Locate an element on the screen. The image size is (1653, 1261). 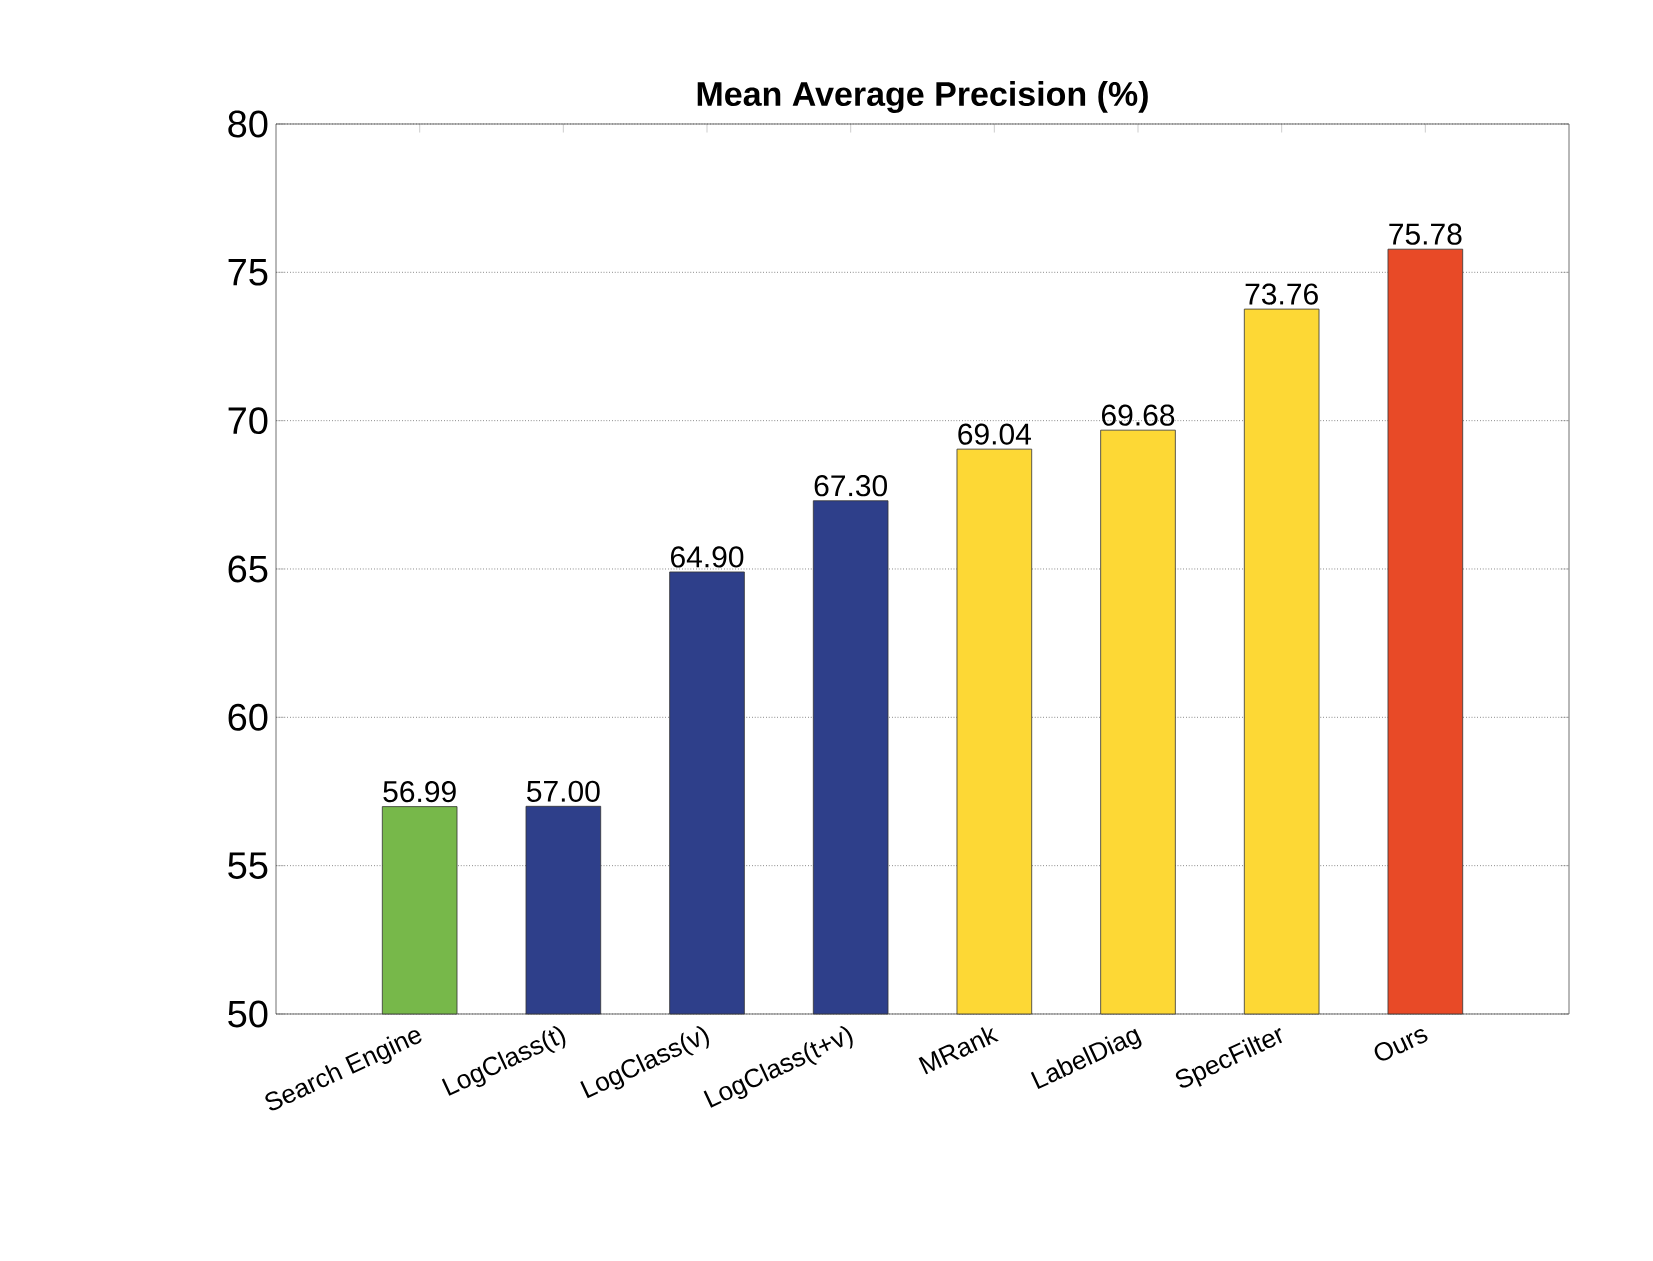
data-label: 69.68 is located at coordinates (1138, 415).